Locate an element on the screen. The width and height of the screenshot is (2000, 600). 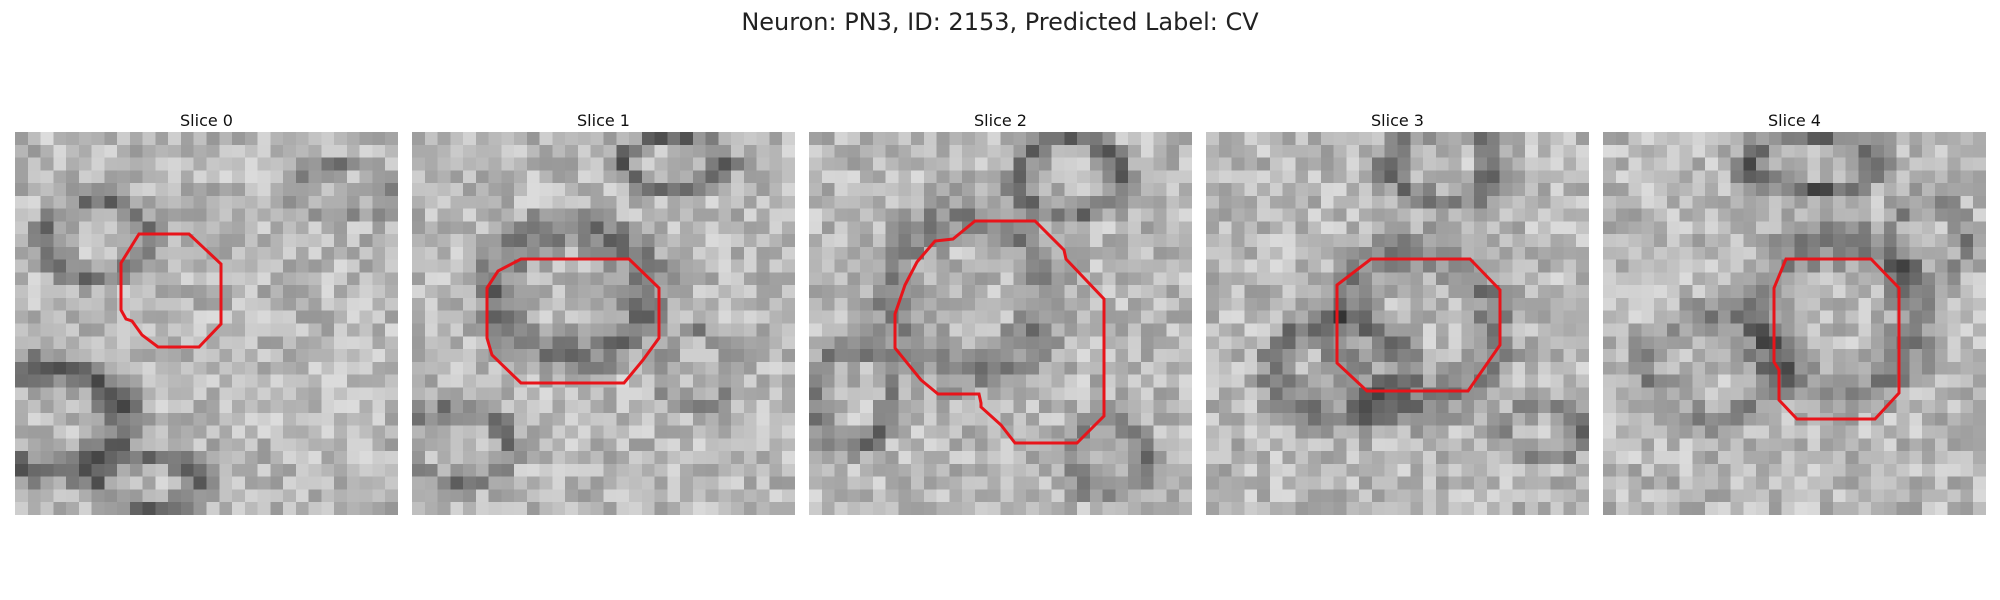
slice-title: Slice 0 is located at coordinates (206, 120).